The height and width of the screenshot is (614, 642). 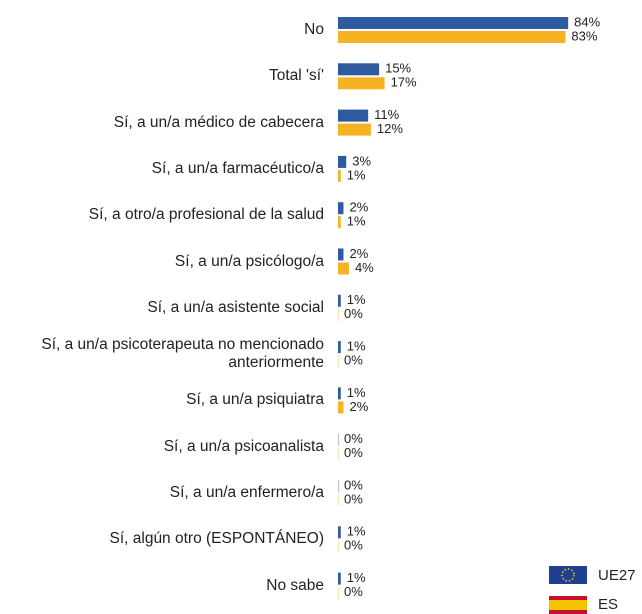 What do you see at coordinates (587, 21) in the screenshot?
I see `value-label: 84%` at bounding box center [587, 21].